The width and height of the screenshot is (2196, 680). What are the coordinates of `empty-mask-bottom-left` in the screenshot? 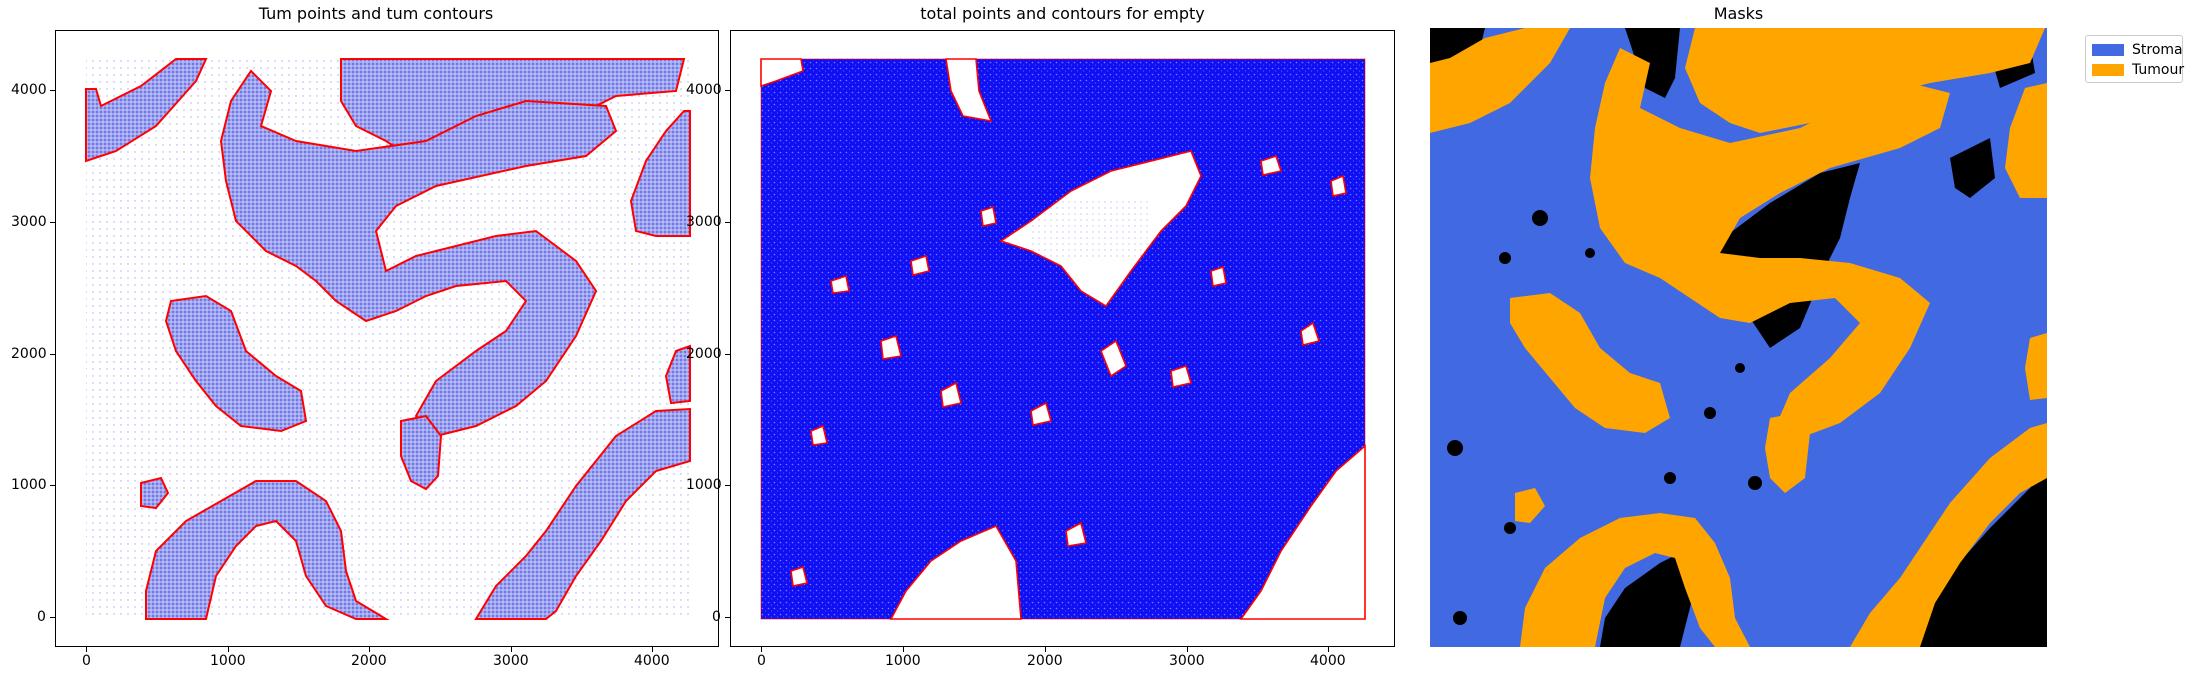 It's located at (1647, 597).